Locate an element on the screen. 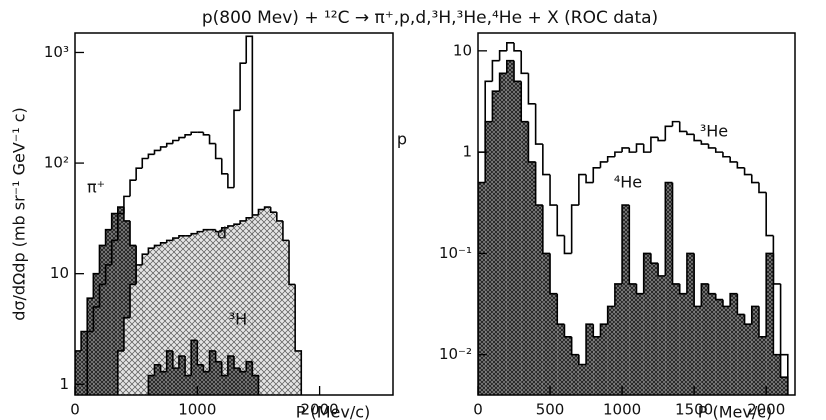 The width and height of the screenshot is (826, 420). series-label: ⁴He is located at coordinates (628, 182).